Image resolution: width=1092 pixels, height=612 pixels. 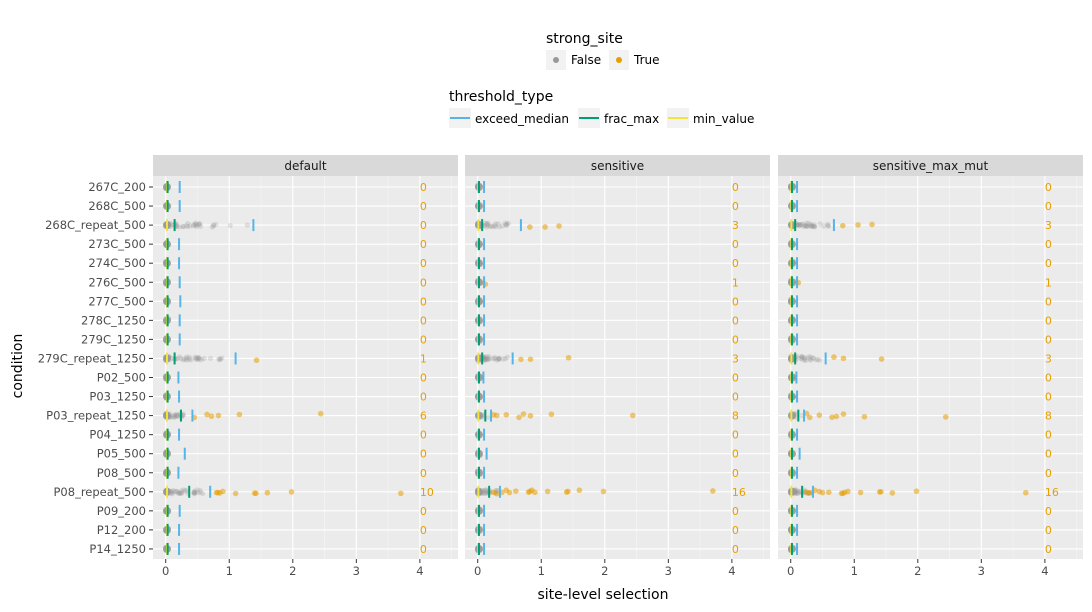 What do you see at coordinates (117, 301) in the screenshot?
I see `y-tick-label: 277C_500` at bounding box center [117, 301].